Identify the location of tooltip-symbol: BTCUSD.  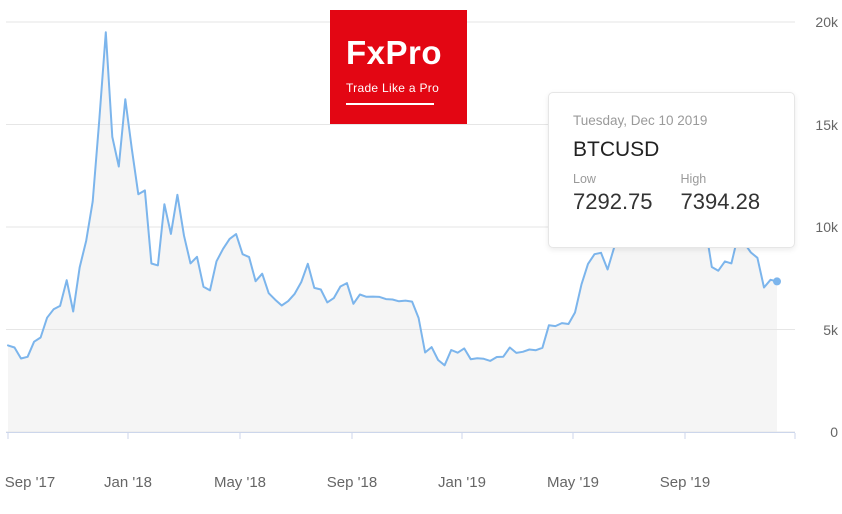
(616, 149).